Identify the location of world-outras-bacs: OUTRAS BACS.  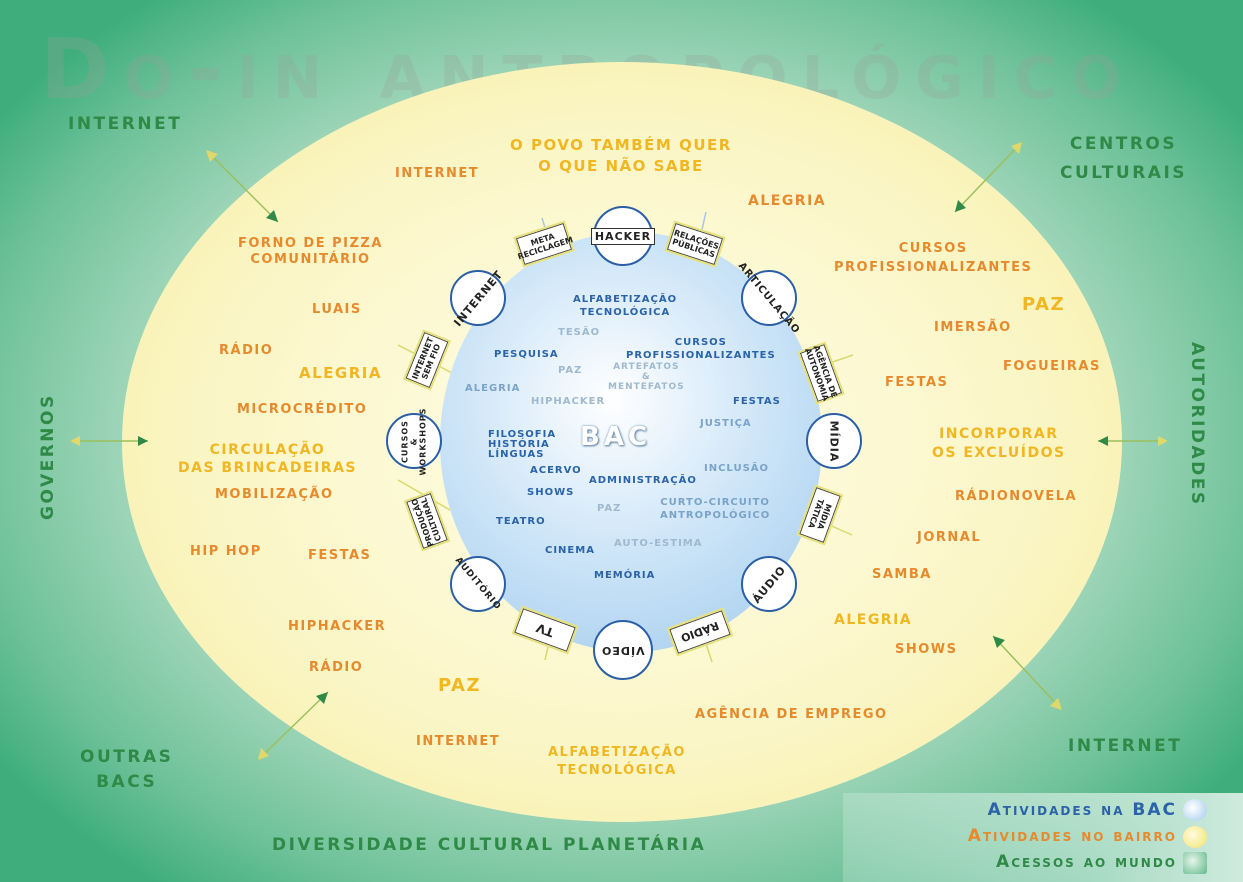
(127, 769).